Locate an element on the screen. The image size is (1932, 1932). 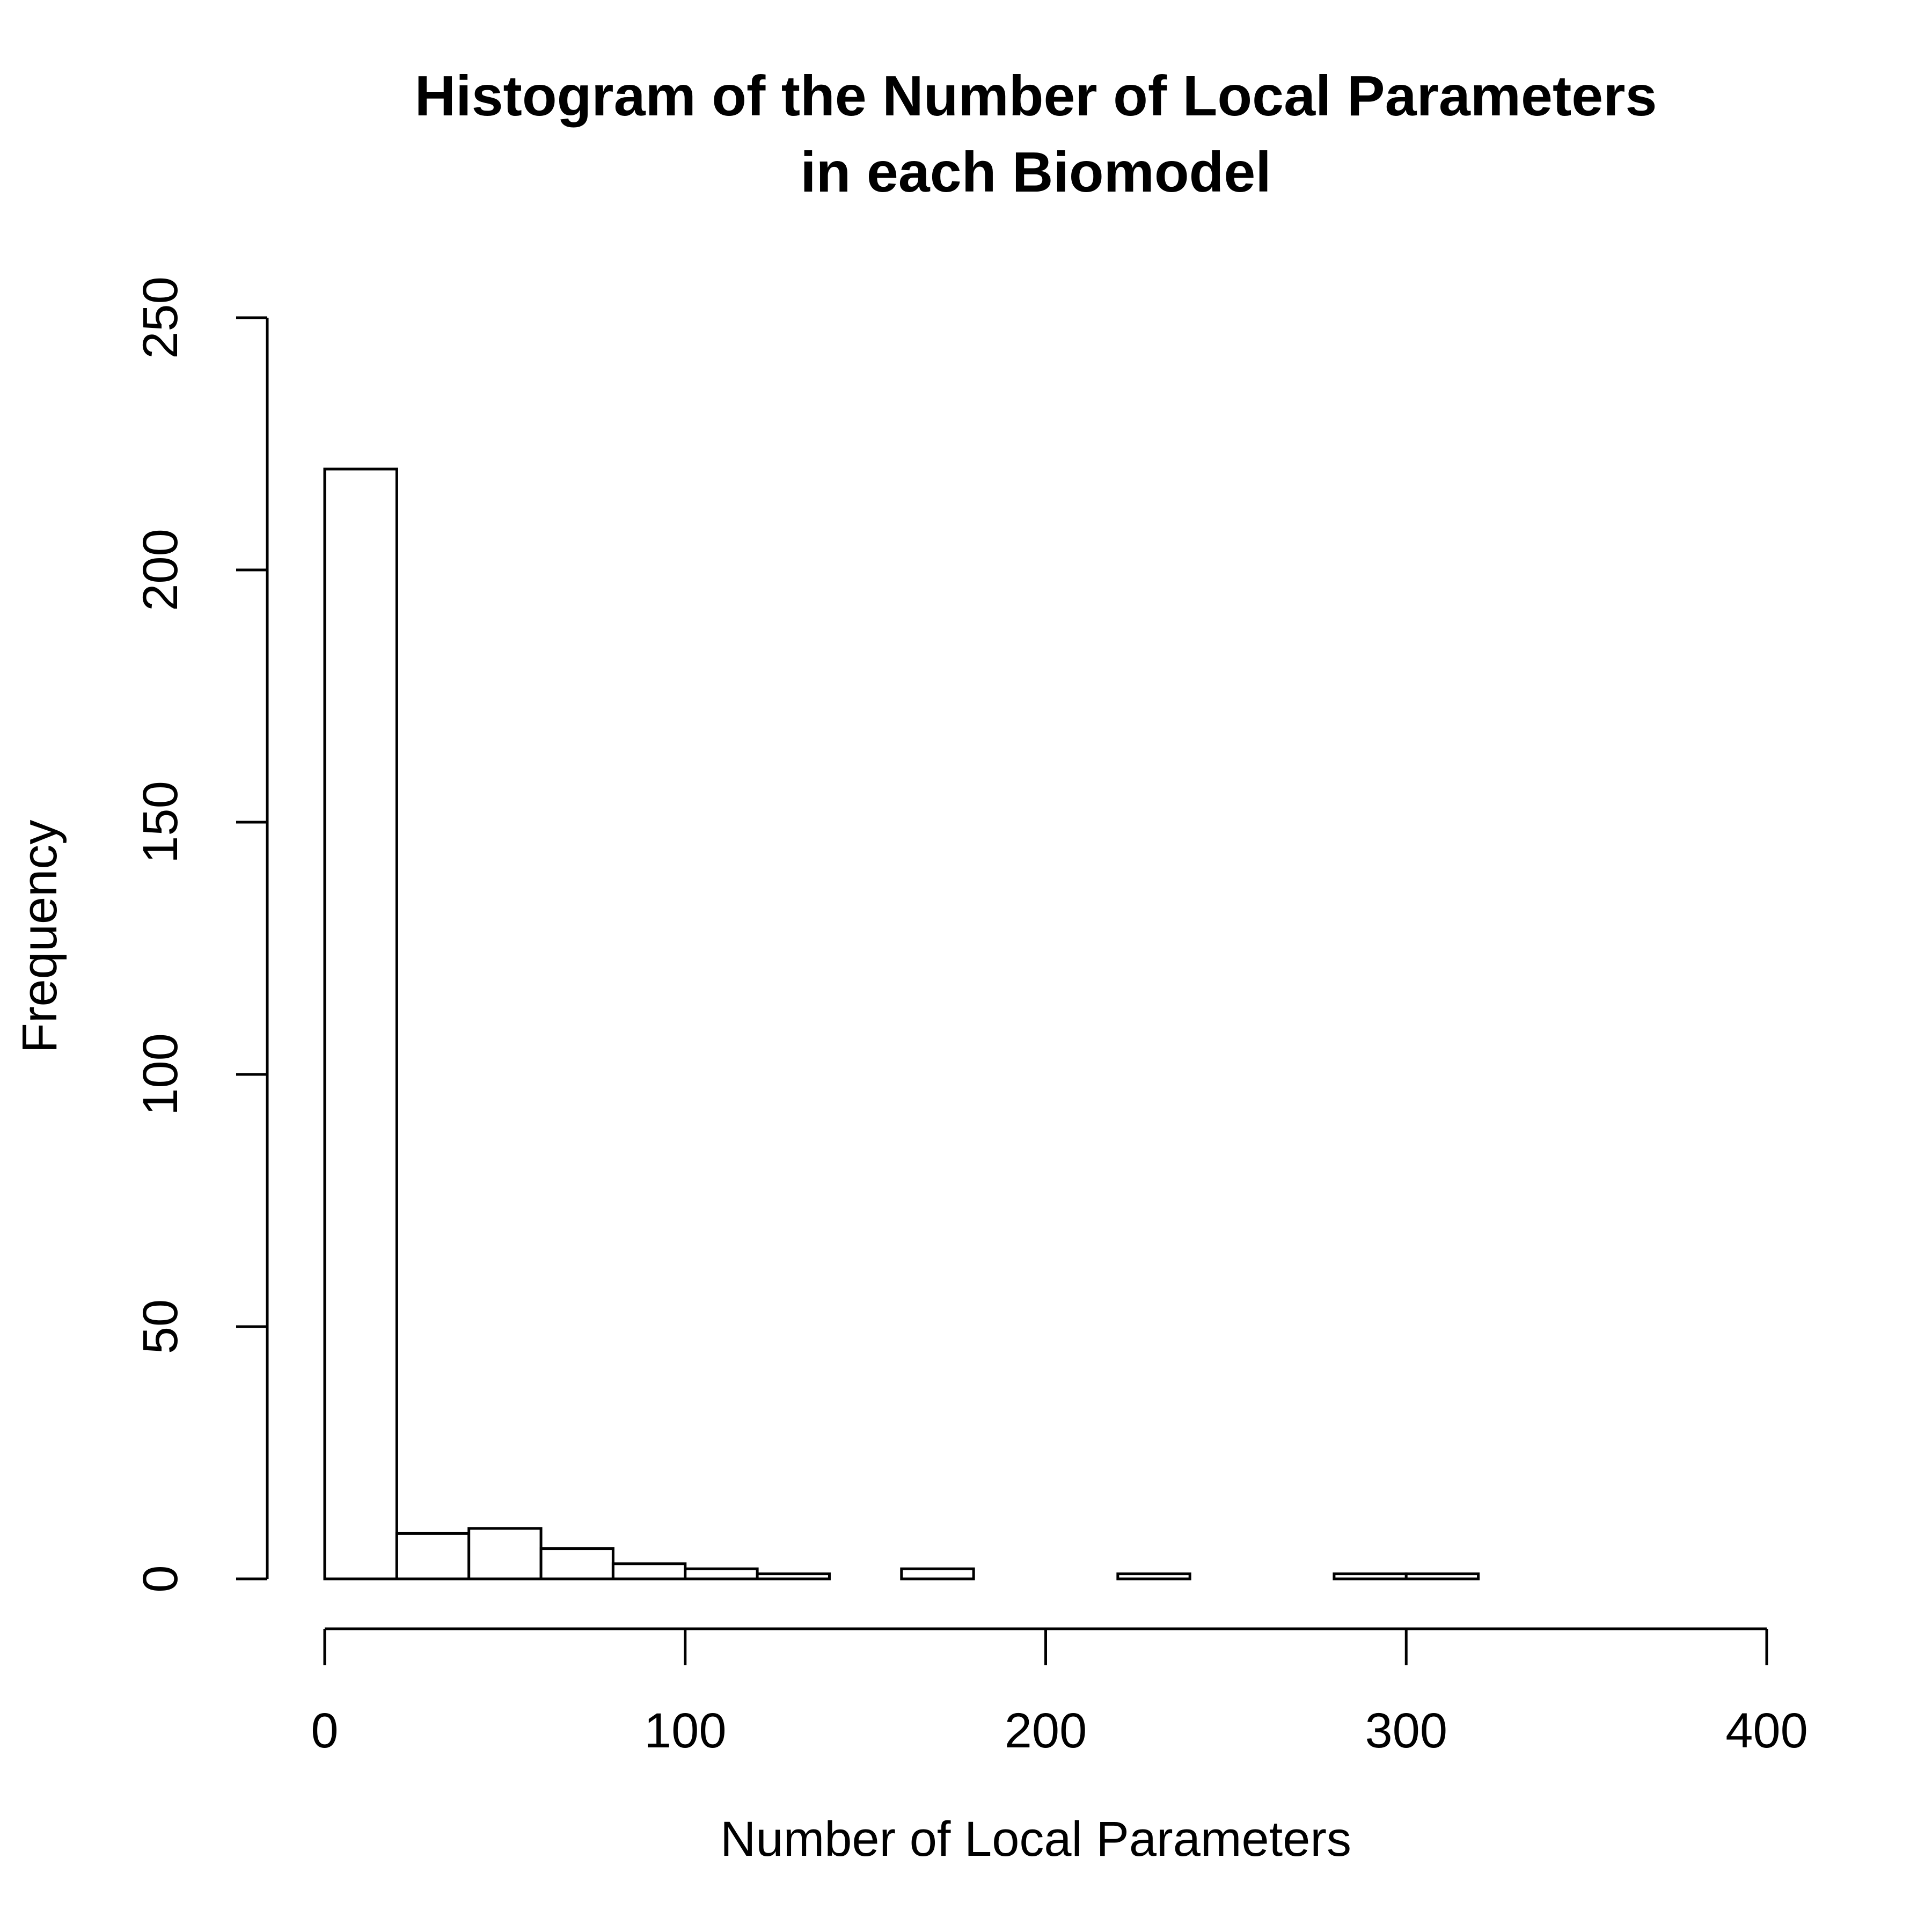
x-tick-label-200: 200 is located at coordinates (1046, 1730).